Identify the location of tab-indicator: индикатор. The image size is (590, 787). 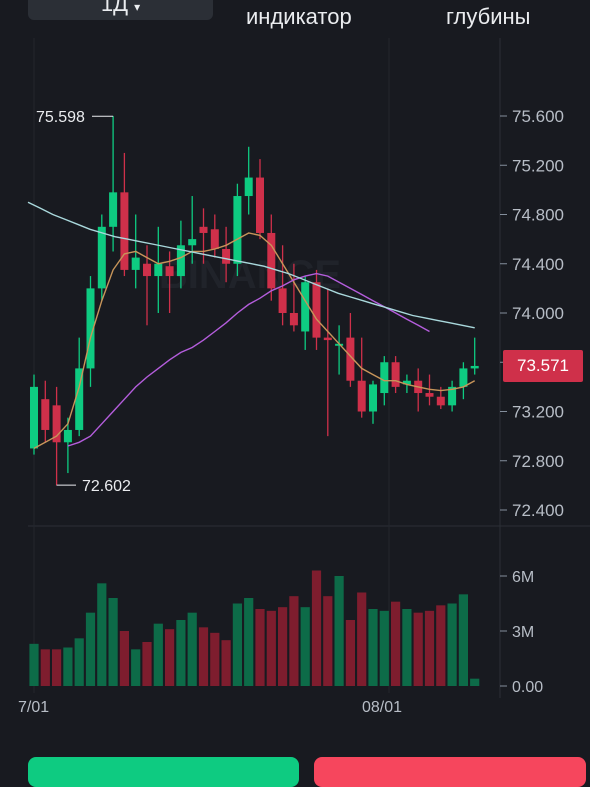
(299, 16).